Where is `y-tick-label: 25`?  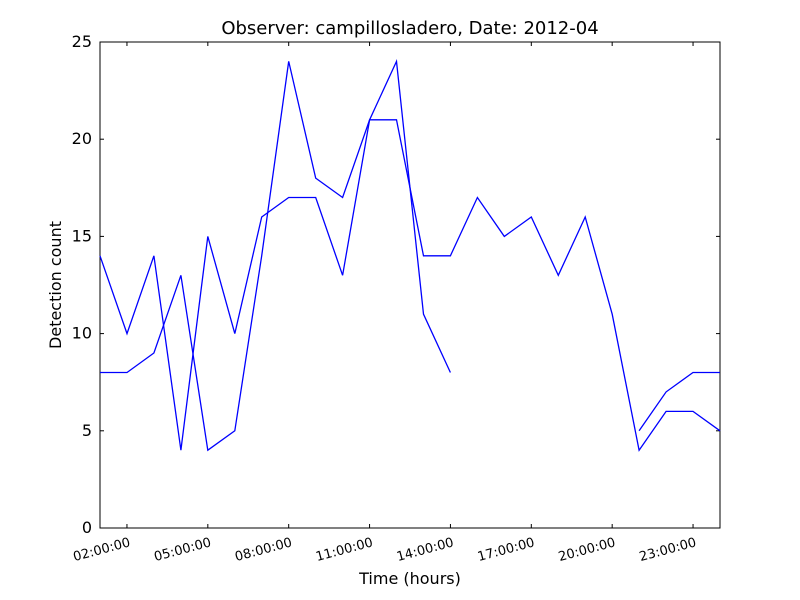 y-tick-label: 25 is located at coordinates (82, 41).